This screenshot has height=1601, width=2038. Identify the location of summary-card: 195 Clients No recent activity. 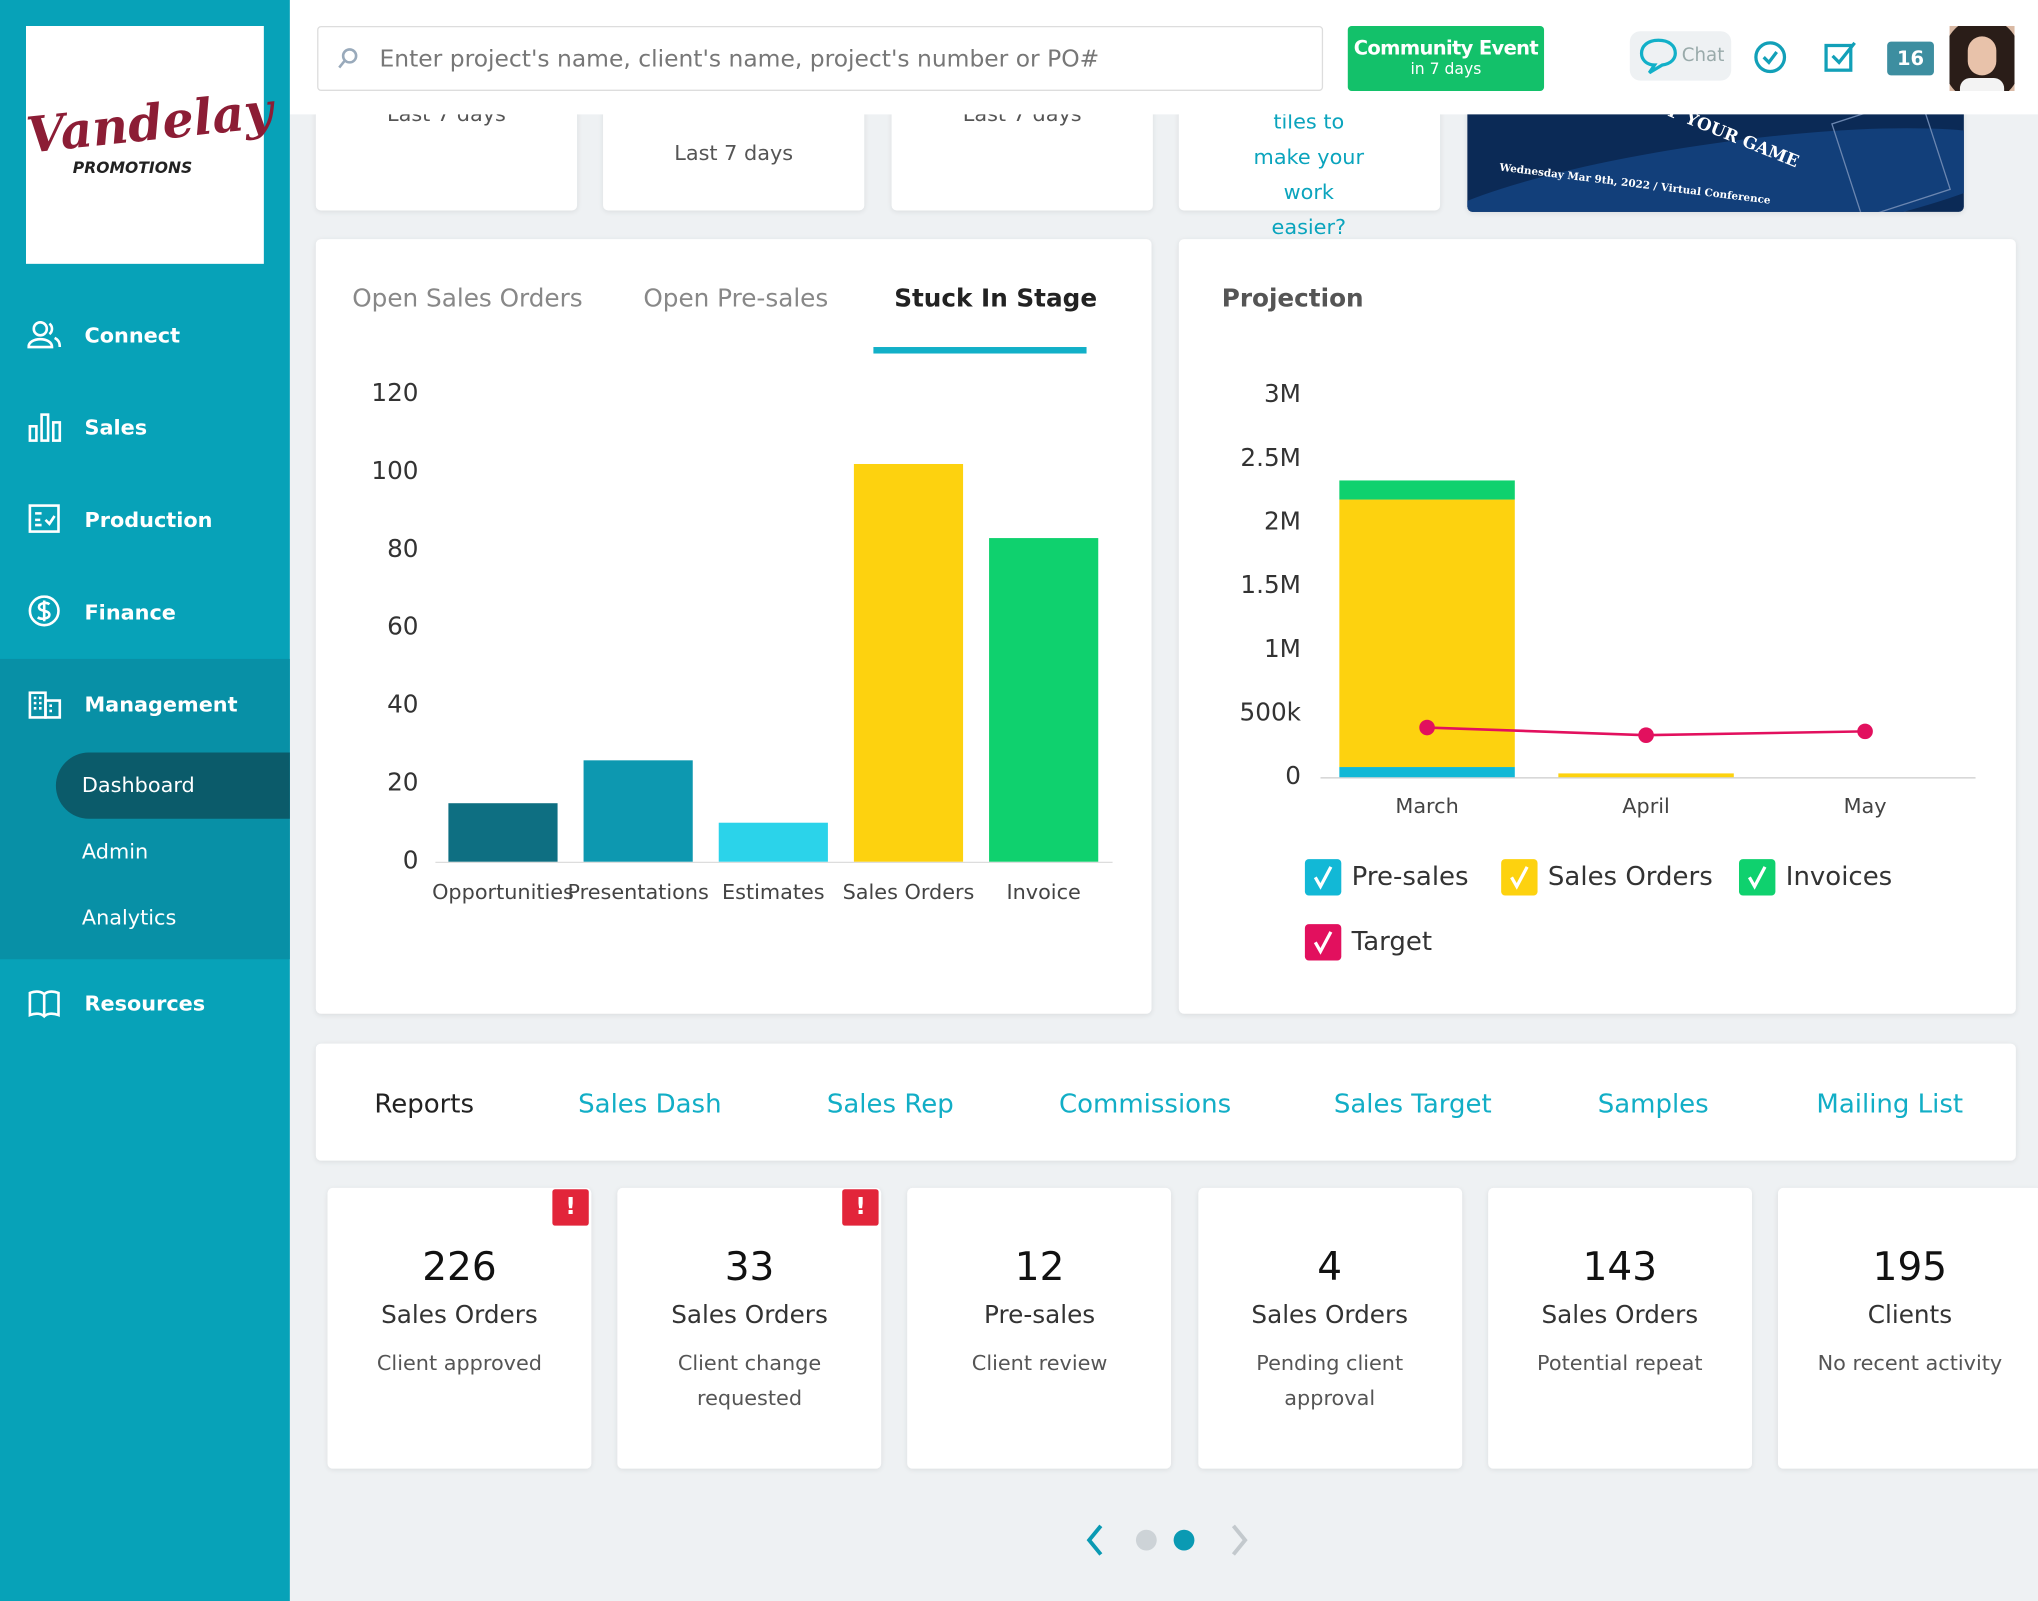
(1907, 1328).